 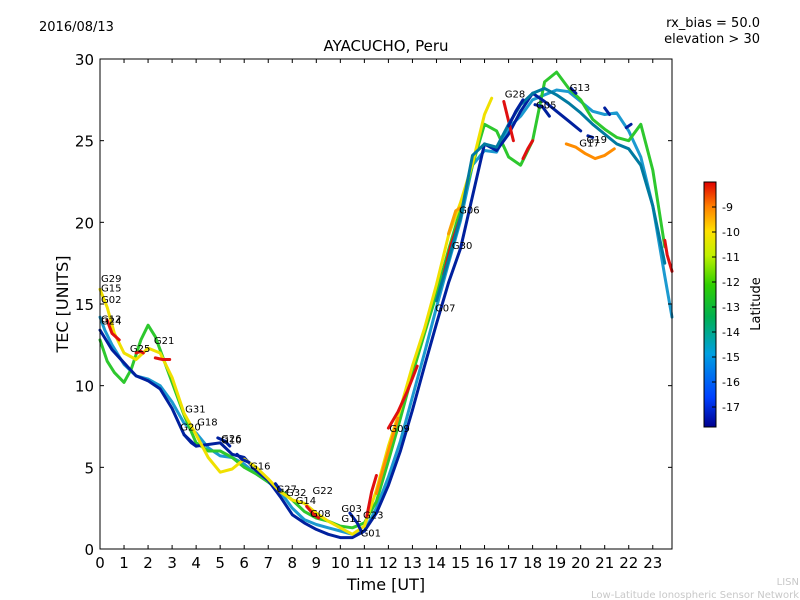 I want to click on x-tick-label: 21, so click(x=604, y=563).